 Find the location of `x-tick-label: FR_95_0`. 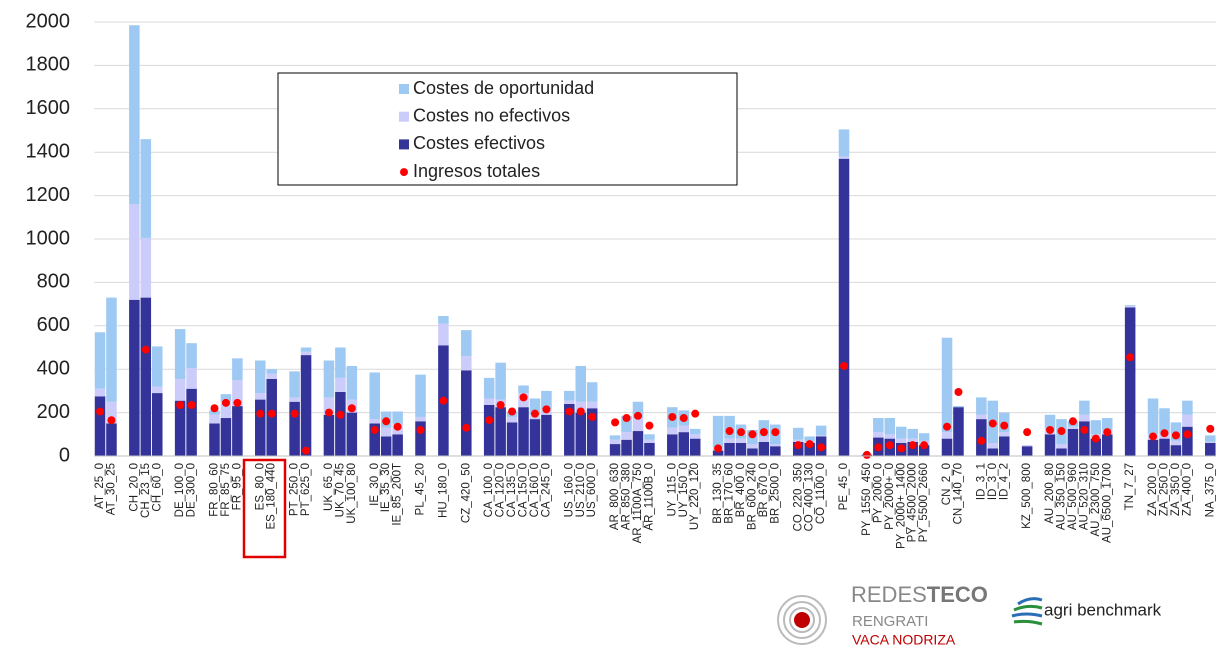

x-tick-label: FR_95_0 is located at coordinates (237, 486).